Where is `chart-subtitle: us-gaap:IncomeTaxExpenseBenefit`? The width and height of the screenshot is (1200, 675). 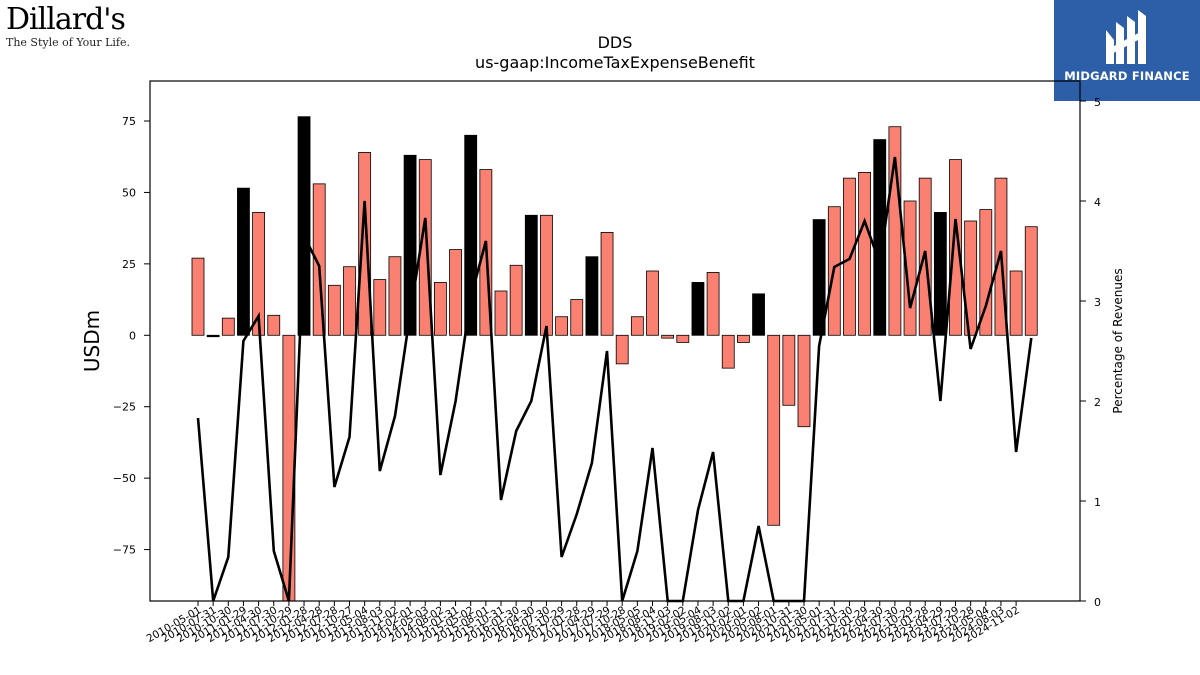
chart-subtitle: us-gaap:IncomeTaxExpenseBenefit is located at coordinates (615, 62).